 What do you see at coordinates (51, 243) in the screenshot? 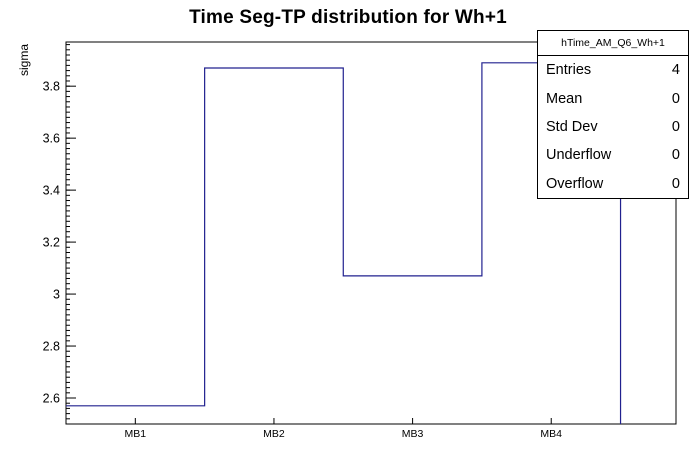
I see `y-tick-label: 3.2` at bounding box center [51, 243].